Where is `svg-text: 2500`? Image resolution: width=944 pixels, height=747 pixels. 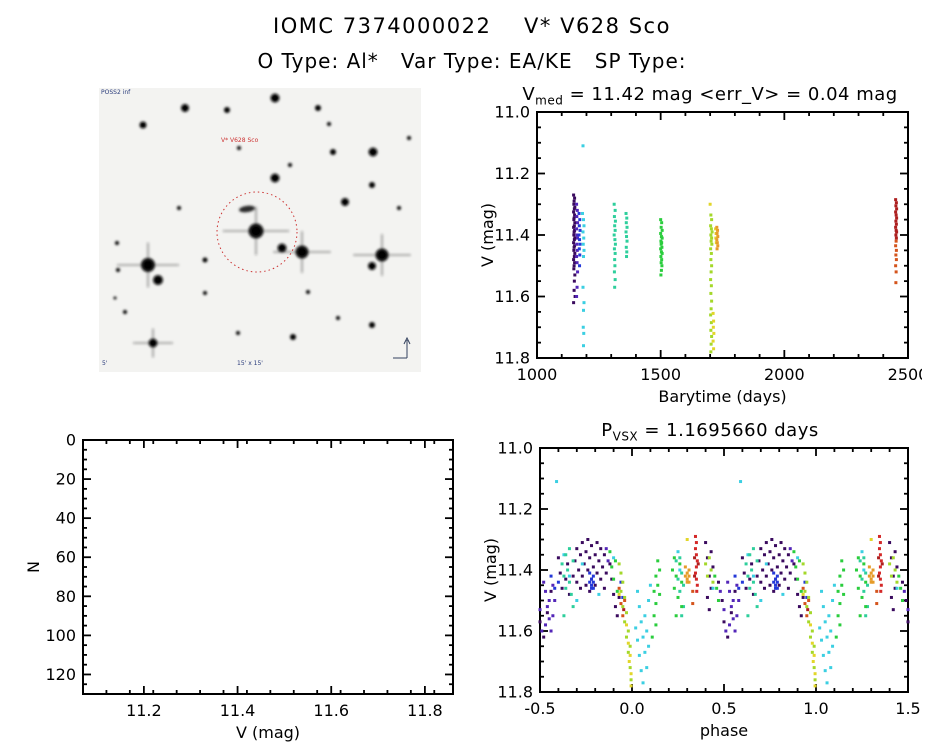 svg-text: 2500 is located at coordinates (905, 374).